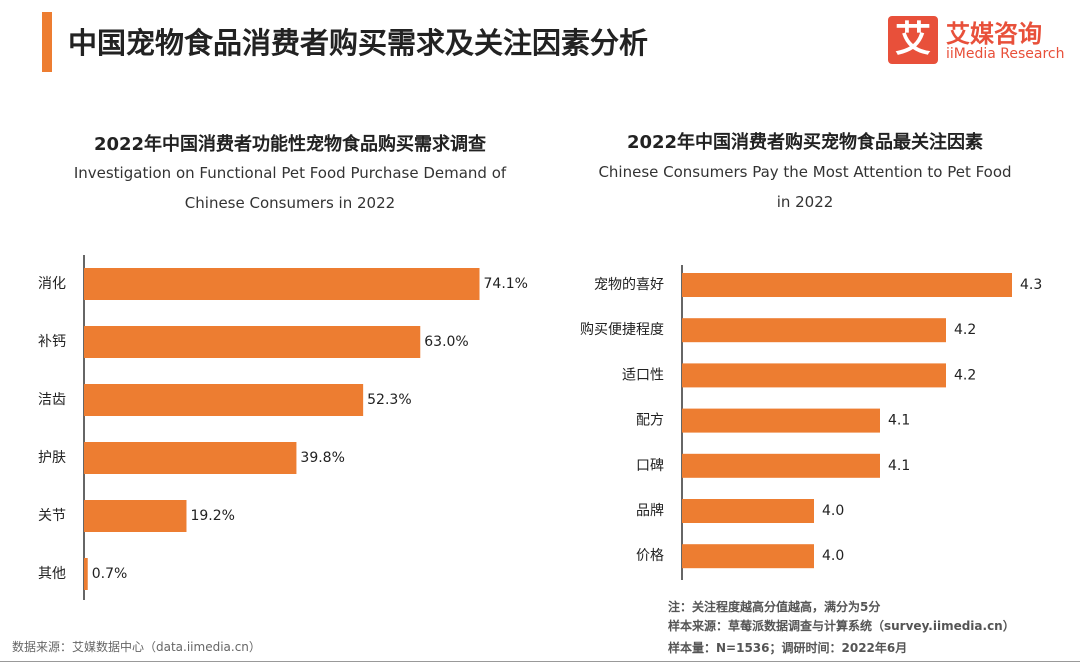  I want to click on title-accent, so click(47, 42).